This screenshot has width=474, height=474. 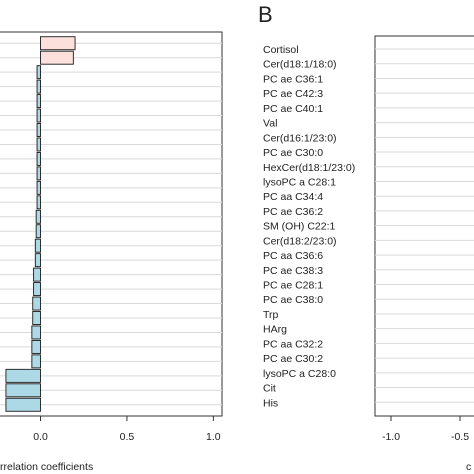 What do you see at coordinates (460, 437) in the screenshot?
I see `panel-b-x-tick-label: -0.5` at bounding box center [460, 437].